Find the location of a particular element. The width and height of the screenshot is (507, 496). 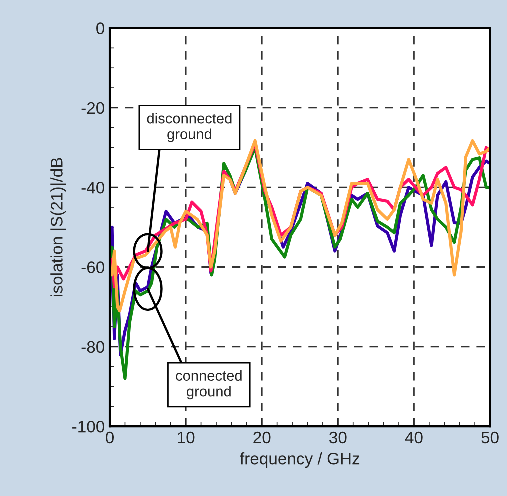

y-tick-label: -40 is located at coordinates (93, 188).